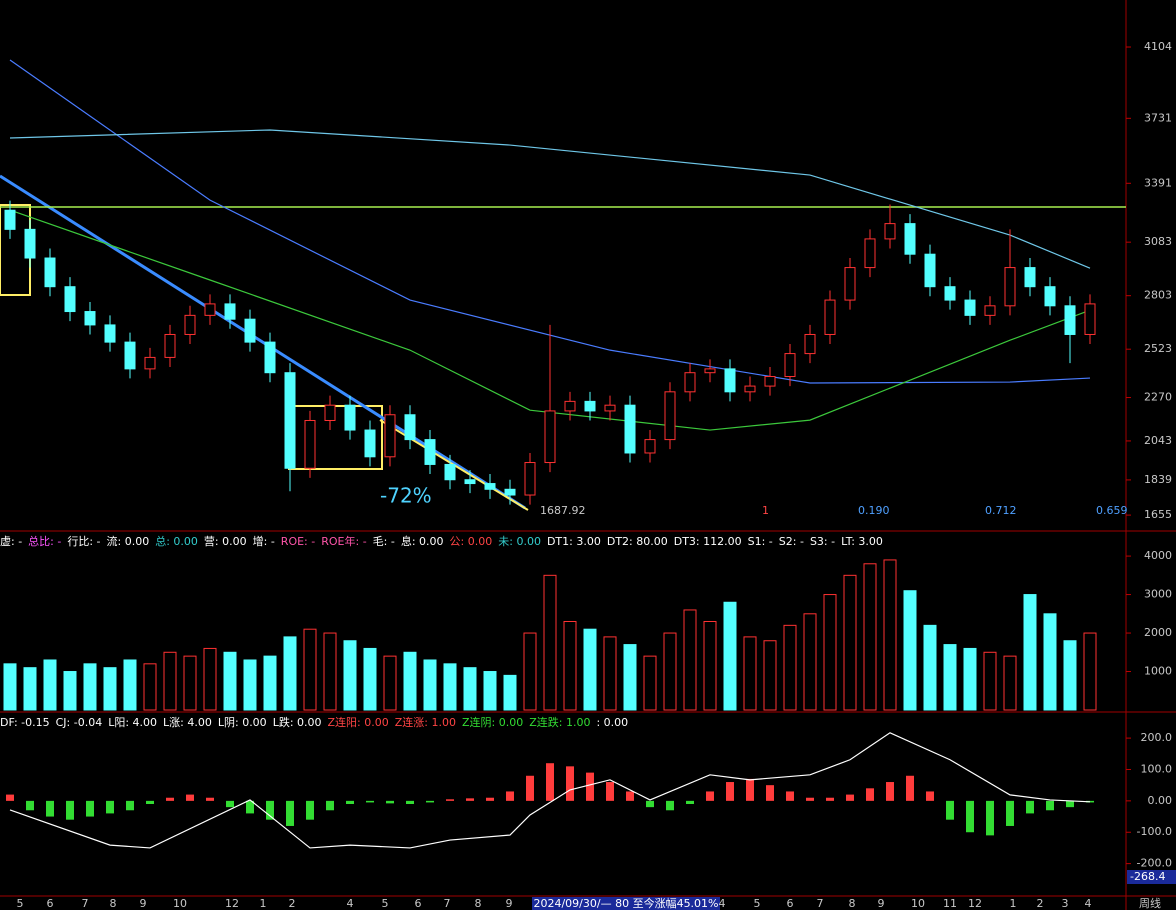  What do you see at coordinates (1158, 182) in the screenshot?
I see `y-tick-label: 3391` at bounding box center [1158, 182].